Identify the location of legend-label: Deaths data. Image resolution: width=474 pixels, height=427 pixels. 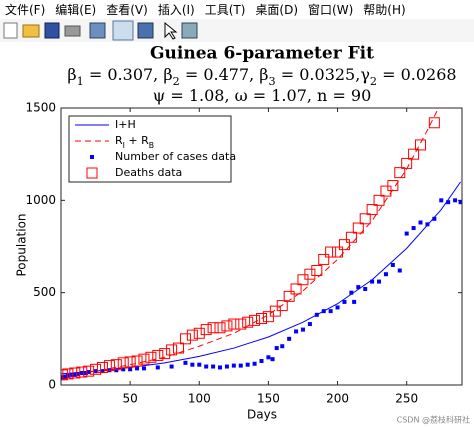
(148, 172).